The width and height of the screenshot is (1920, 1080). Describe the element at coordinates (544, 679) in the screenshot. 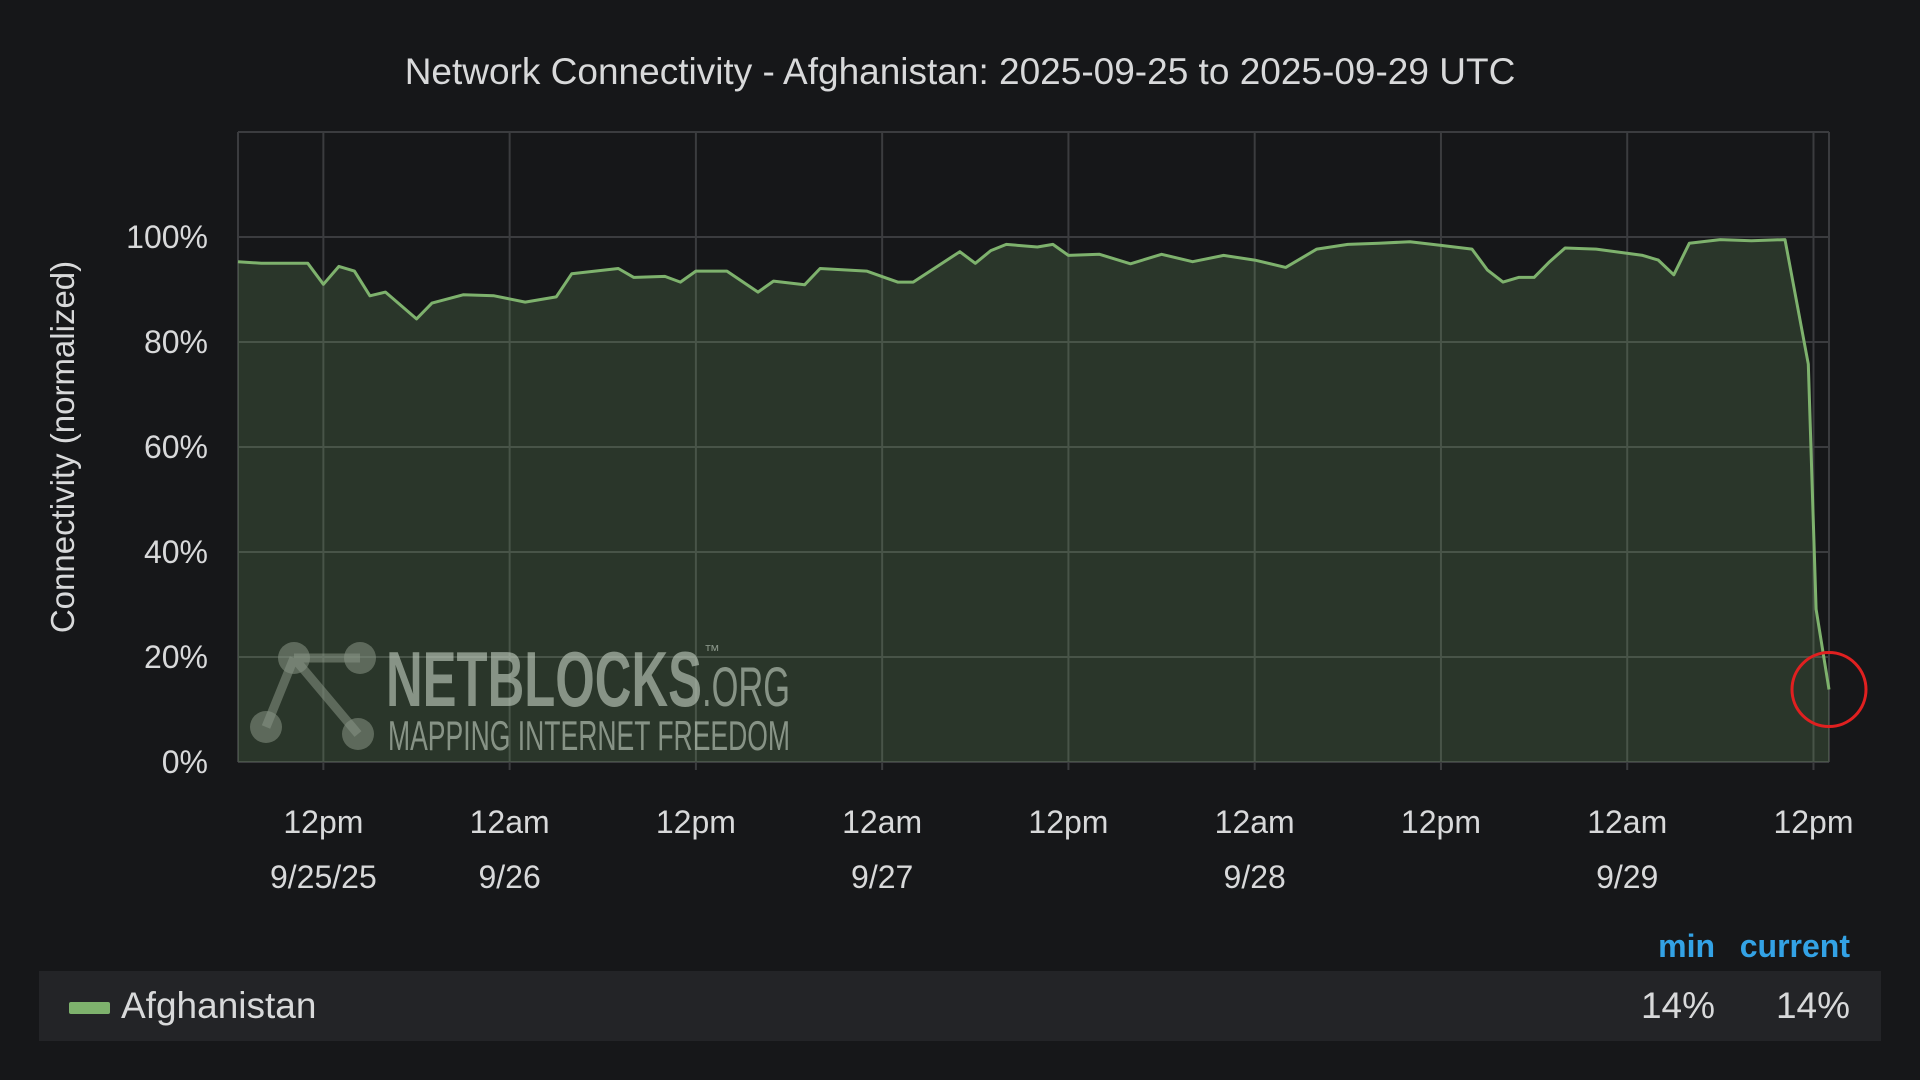

I see `watermark-name: NETBLOCKS` at that location.